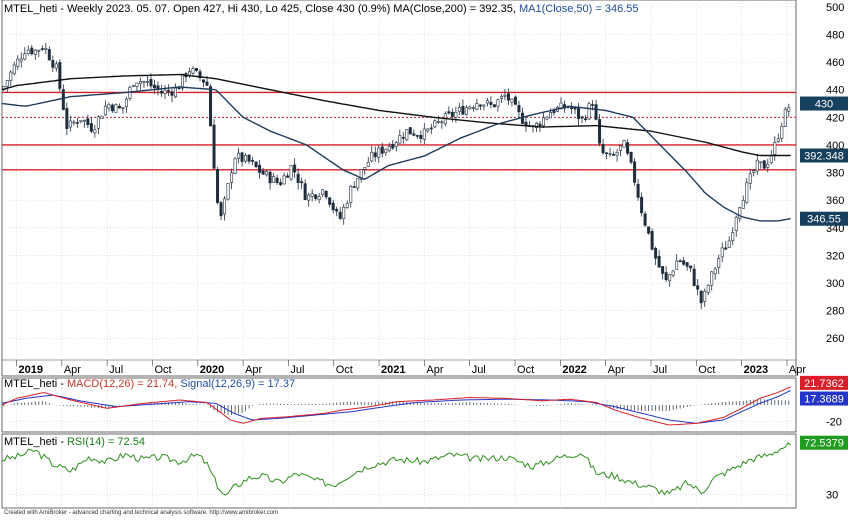 This screenshot has height=525, width=850. What do you see at coordinates (72, 370) in the screenshot?
I see `x-tick-label-1: Apr` at bounding box center [72, 370].